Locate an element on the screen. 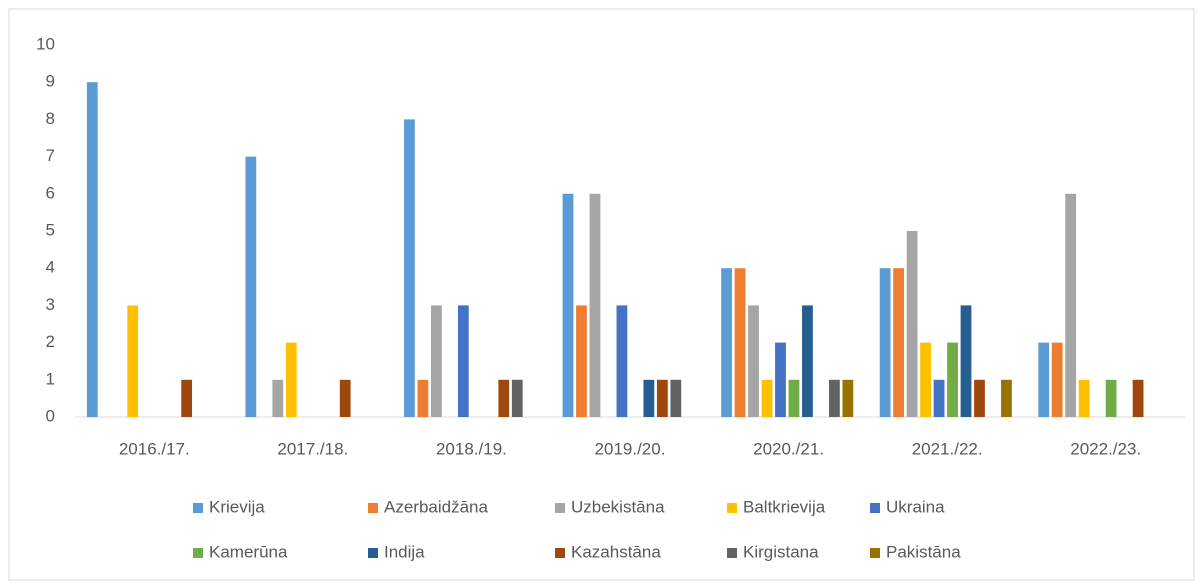 This screenshot has width=1203, height=588. y-tick-label: 10 is located at coordinates (45, 43).